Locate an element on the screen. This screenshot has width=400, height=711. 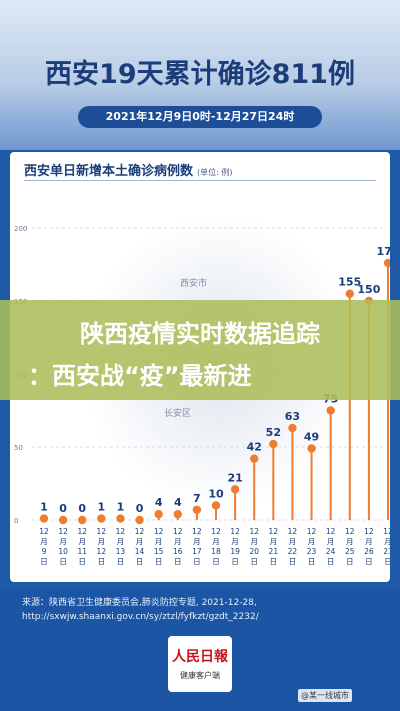
logo-main-text: 人民日報 is located at coordinates (200, 657).